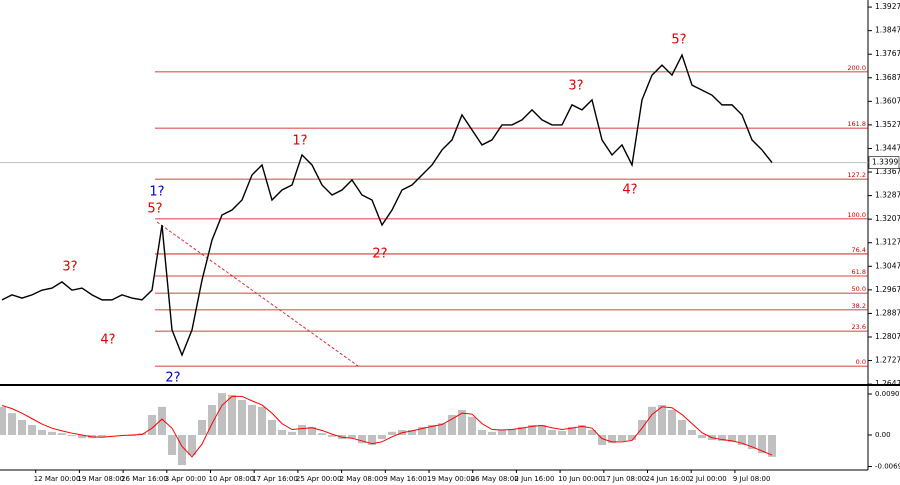 This screenshot has width=900, height=485. What do you see at coordinates (887, 30) in the screenshot?
I see `y-tick-label: 1.3847` at bounding box center [887, 30].